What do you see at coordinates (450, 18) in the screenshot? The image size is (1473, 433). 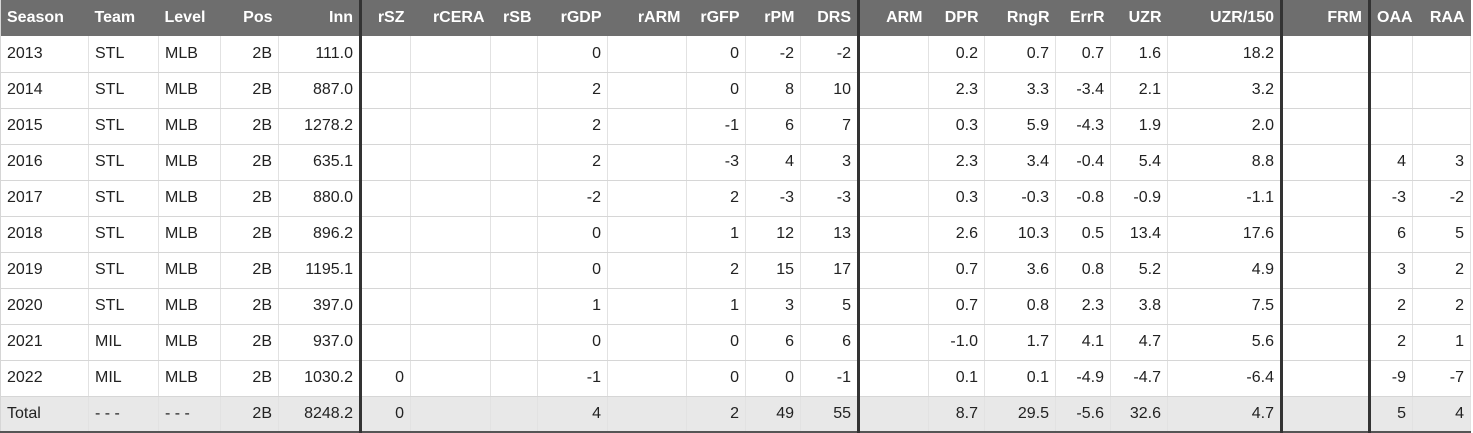 I see `column-header: rCERA` at bounding box center [450, 18].